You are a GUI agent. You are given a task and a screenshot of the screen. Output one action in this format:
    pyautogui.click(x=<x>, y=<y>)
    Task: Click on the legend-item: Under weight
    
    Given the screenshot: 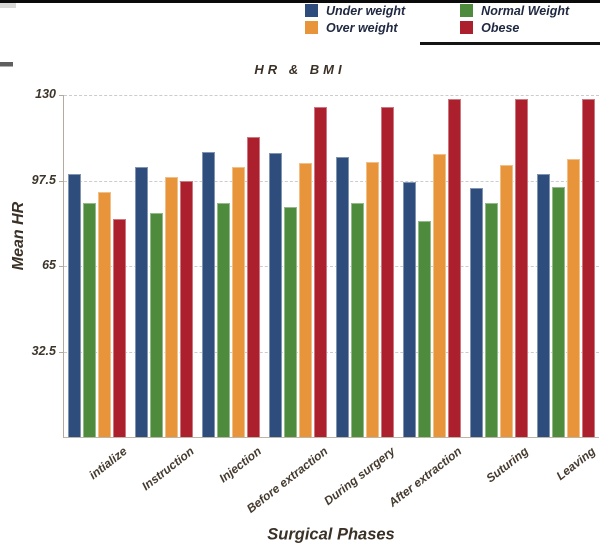 What is the action you would take?
    pyautogui.click(x=355, y=10)
    